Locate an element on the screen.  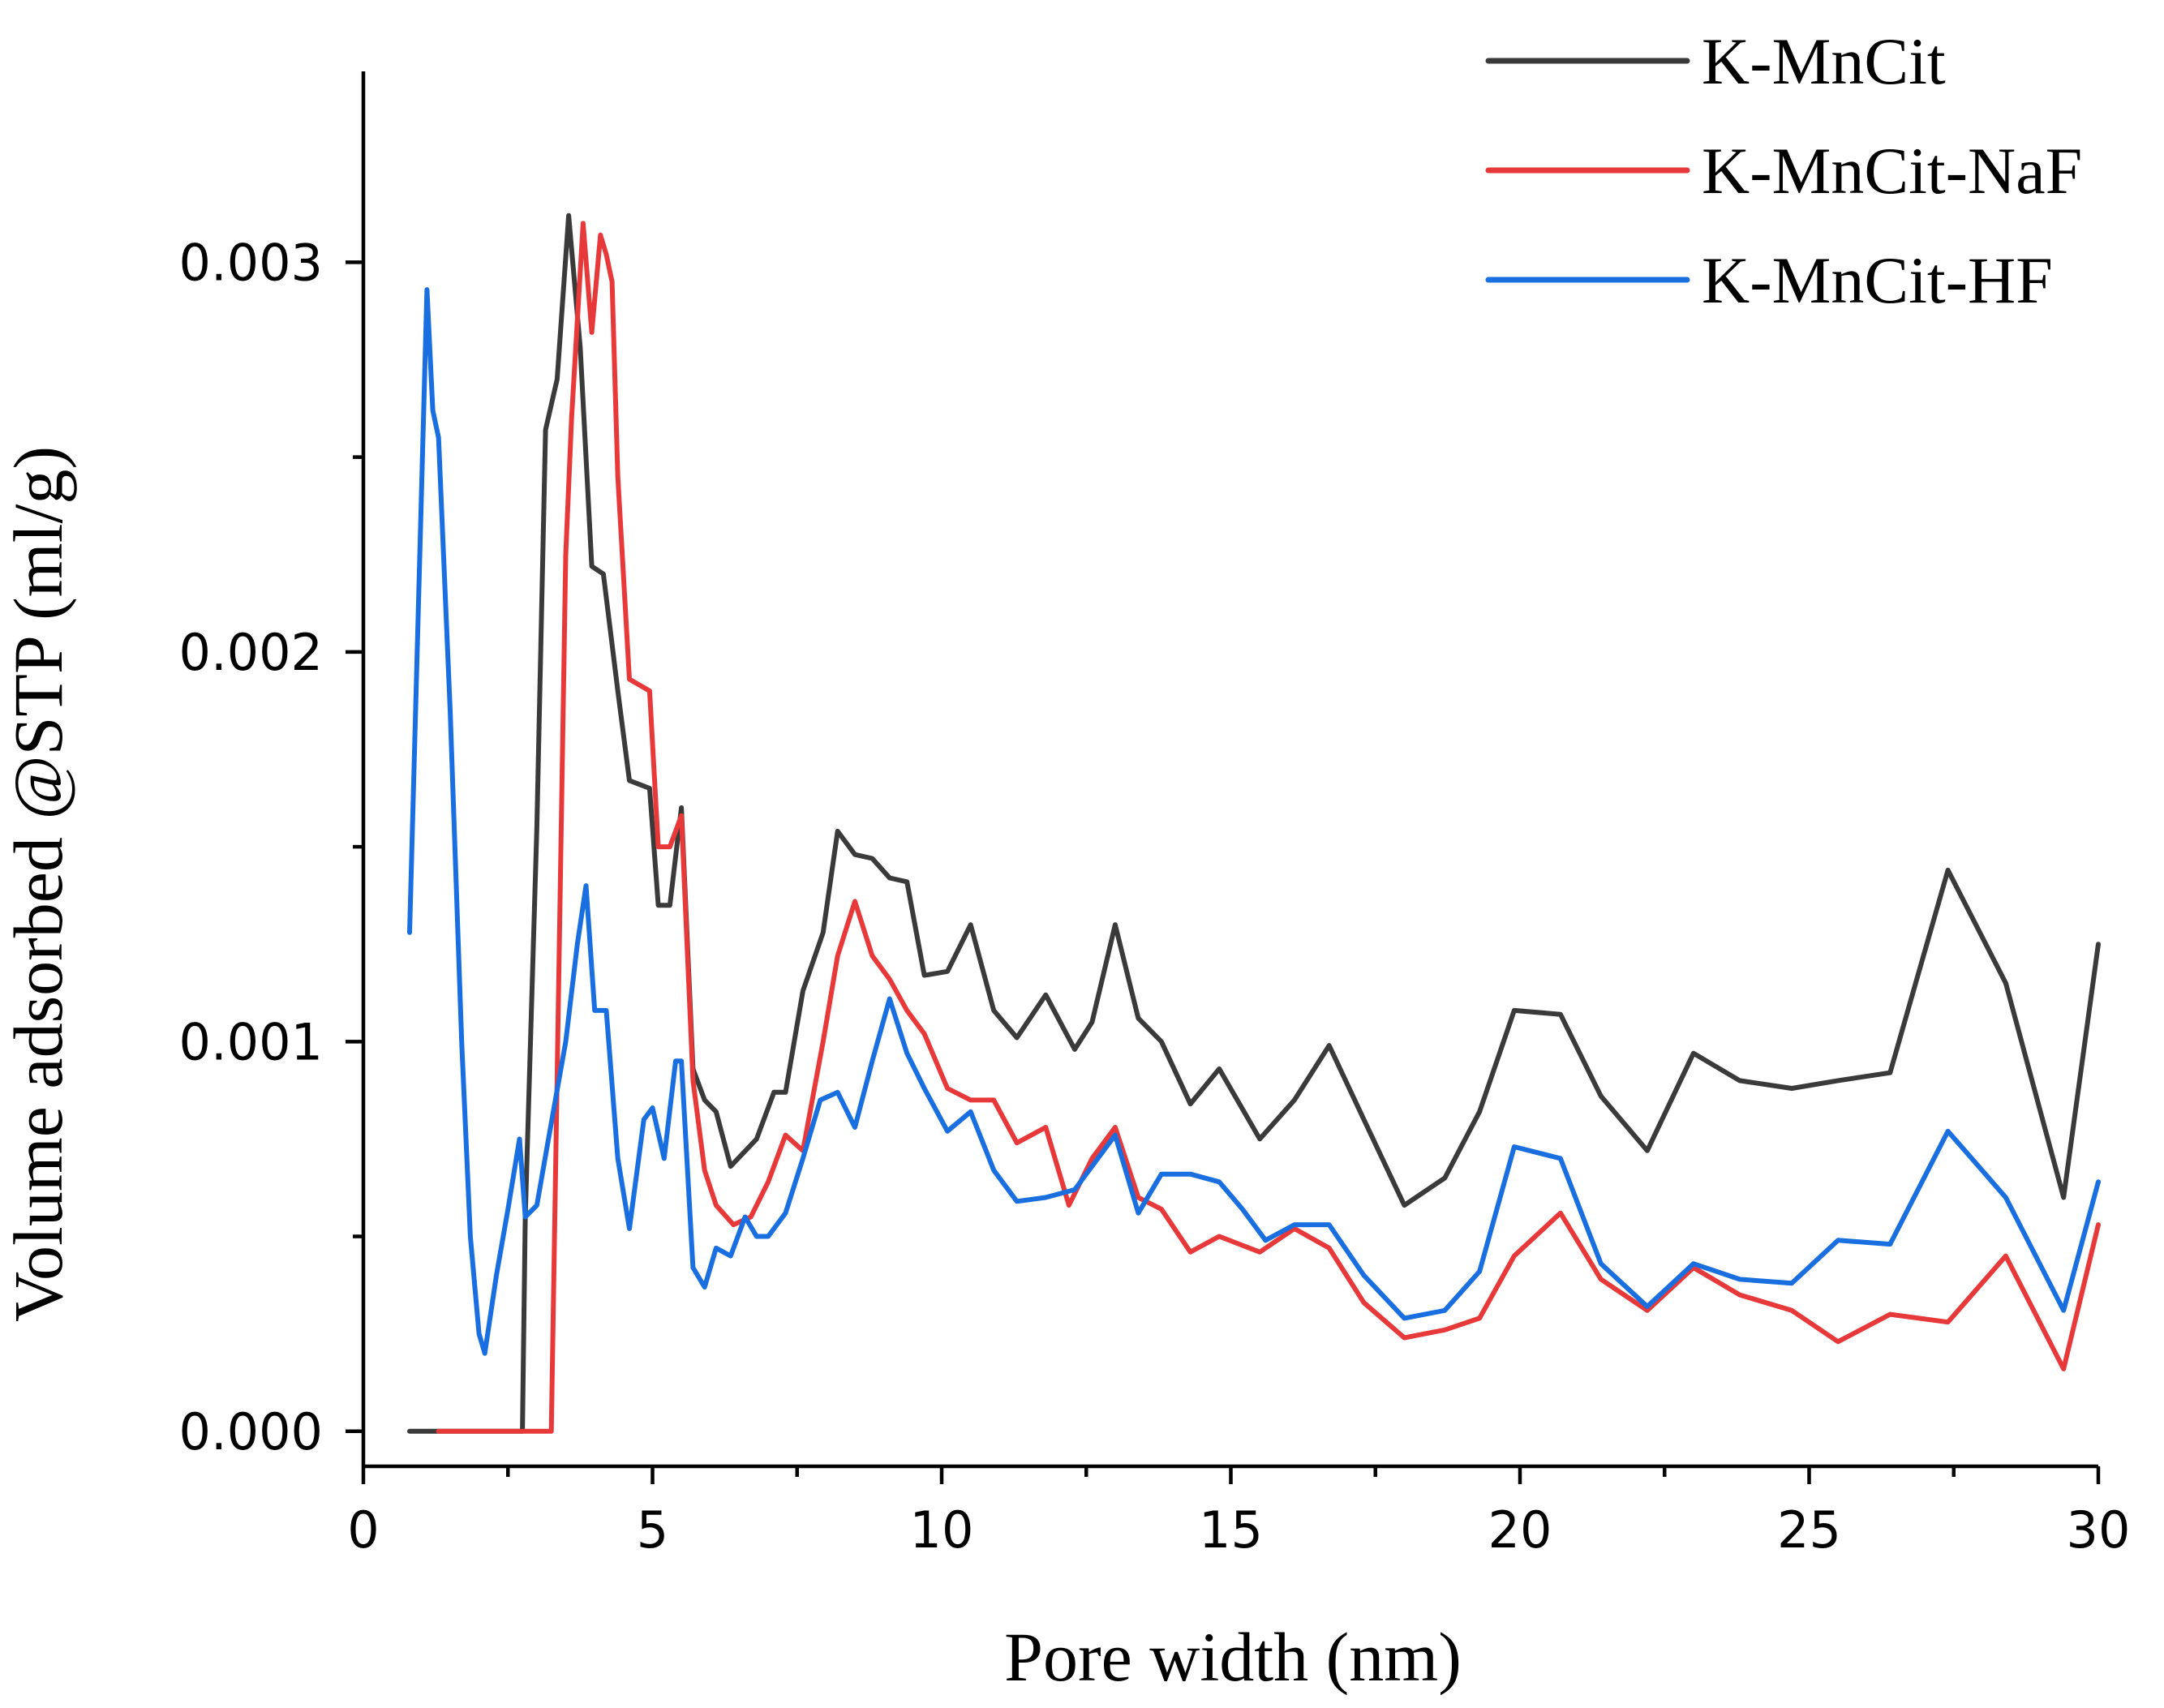
legend-item: K-MnCit-NaF is located at coordinates (1783, 171).